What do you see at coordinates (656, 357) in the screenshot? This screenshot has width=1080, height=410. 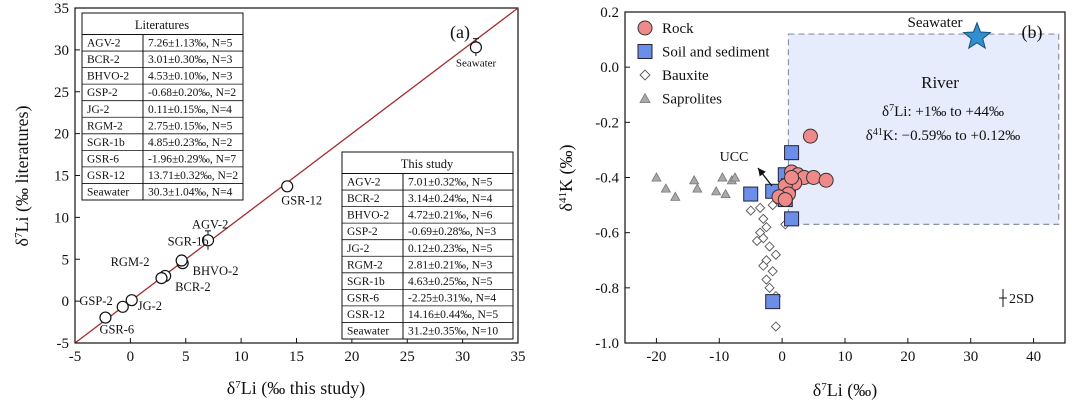 I see `x-tick-label: -20` at bounding box center [656, 357].